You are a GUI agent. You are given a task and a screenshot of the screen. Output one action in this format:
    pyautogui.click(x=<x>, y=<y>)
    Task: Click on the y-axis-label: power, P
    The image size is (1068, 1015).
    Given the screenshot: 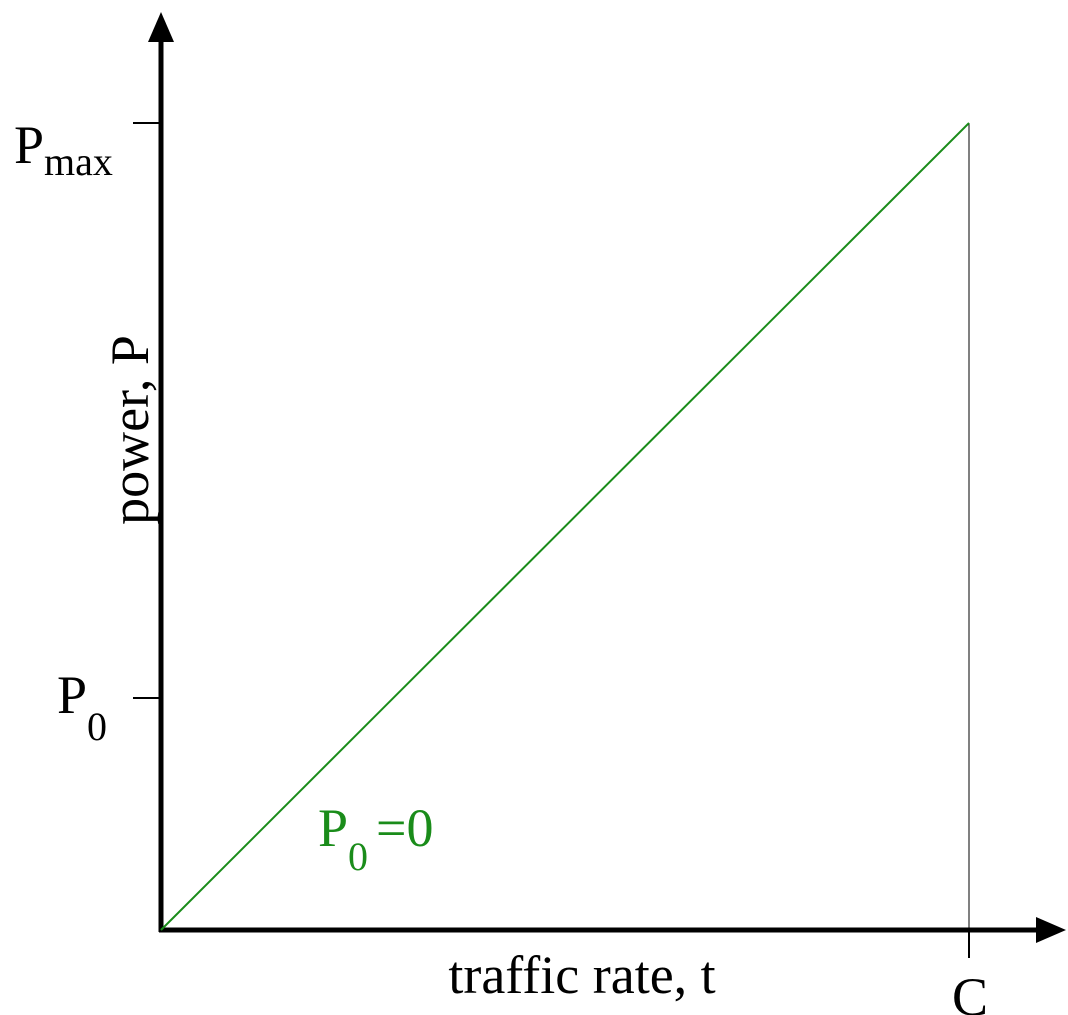 What is the action you would take?
    pyautogui.click(x=130, y=430)
    